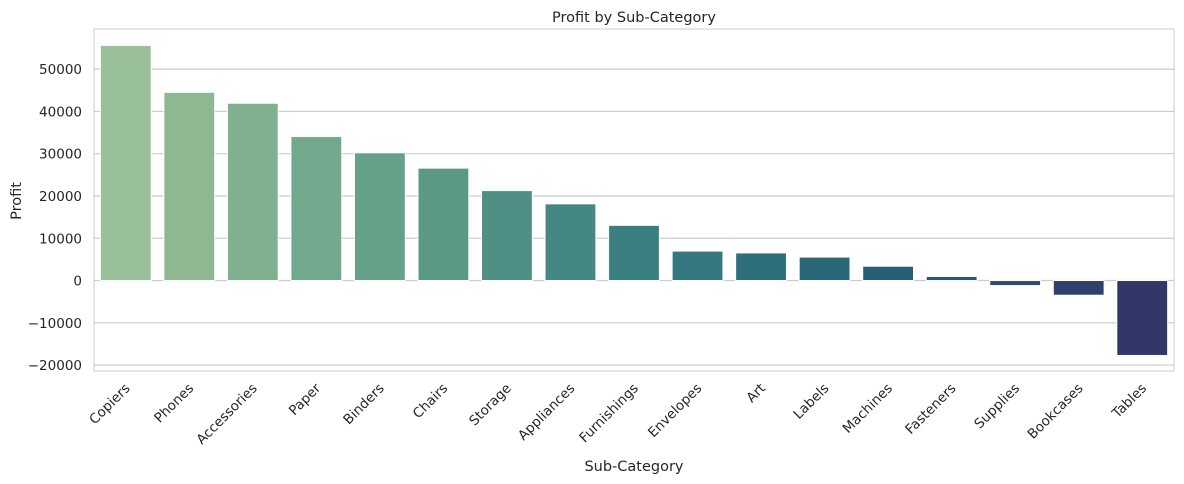 This screenshot has width=1184, height=484. What do you see at coordinates (109, 404) in the screenshot?
I see `x-tick-label: Copiers` at bounding box center [109, 404].